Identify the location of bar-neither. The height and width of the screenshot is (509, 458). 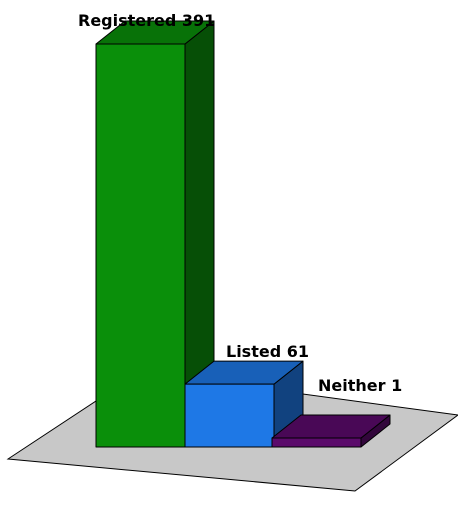
(331, 431).